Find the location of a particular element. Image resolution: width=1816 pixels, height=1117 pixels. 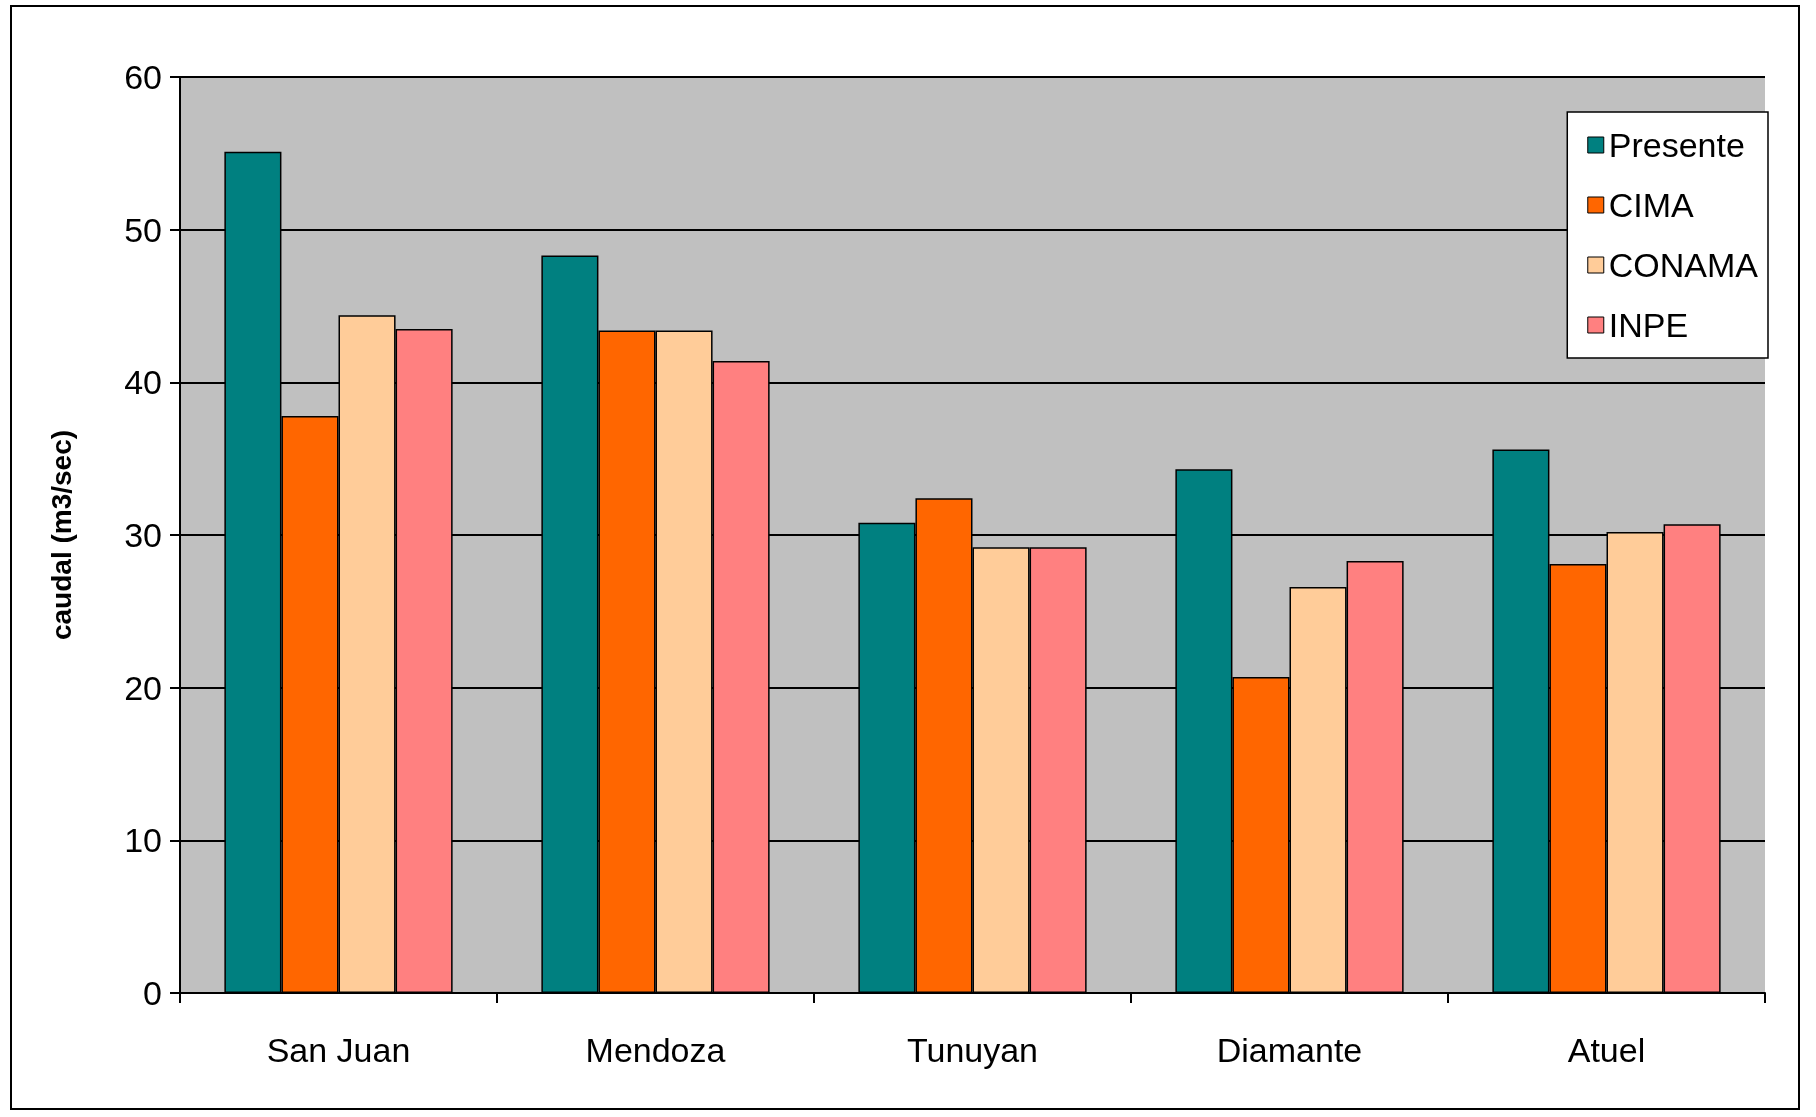

y-tick-label: 50 is located at coordinates (143, 229).